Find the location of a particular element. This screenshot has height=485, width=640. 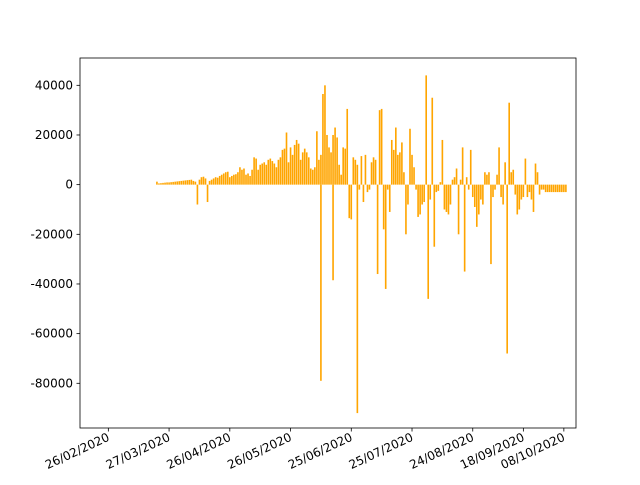

y-tick-label: -80000 is located at coordinates (51, 383).